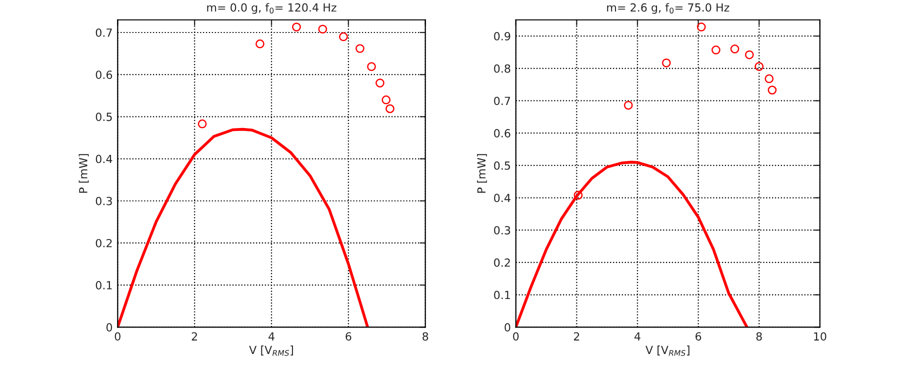  What do you see at coordinates (502, 68) in the screenshot?
I see `y-tick-label: 0.8` at bounding box center [502, 68].